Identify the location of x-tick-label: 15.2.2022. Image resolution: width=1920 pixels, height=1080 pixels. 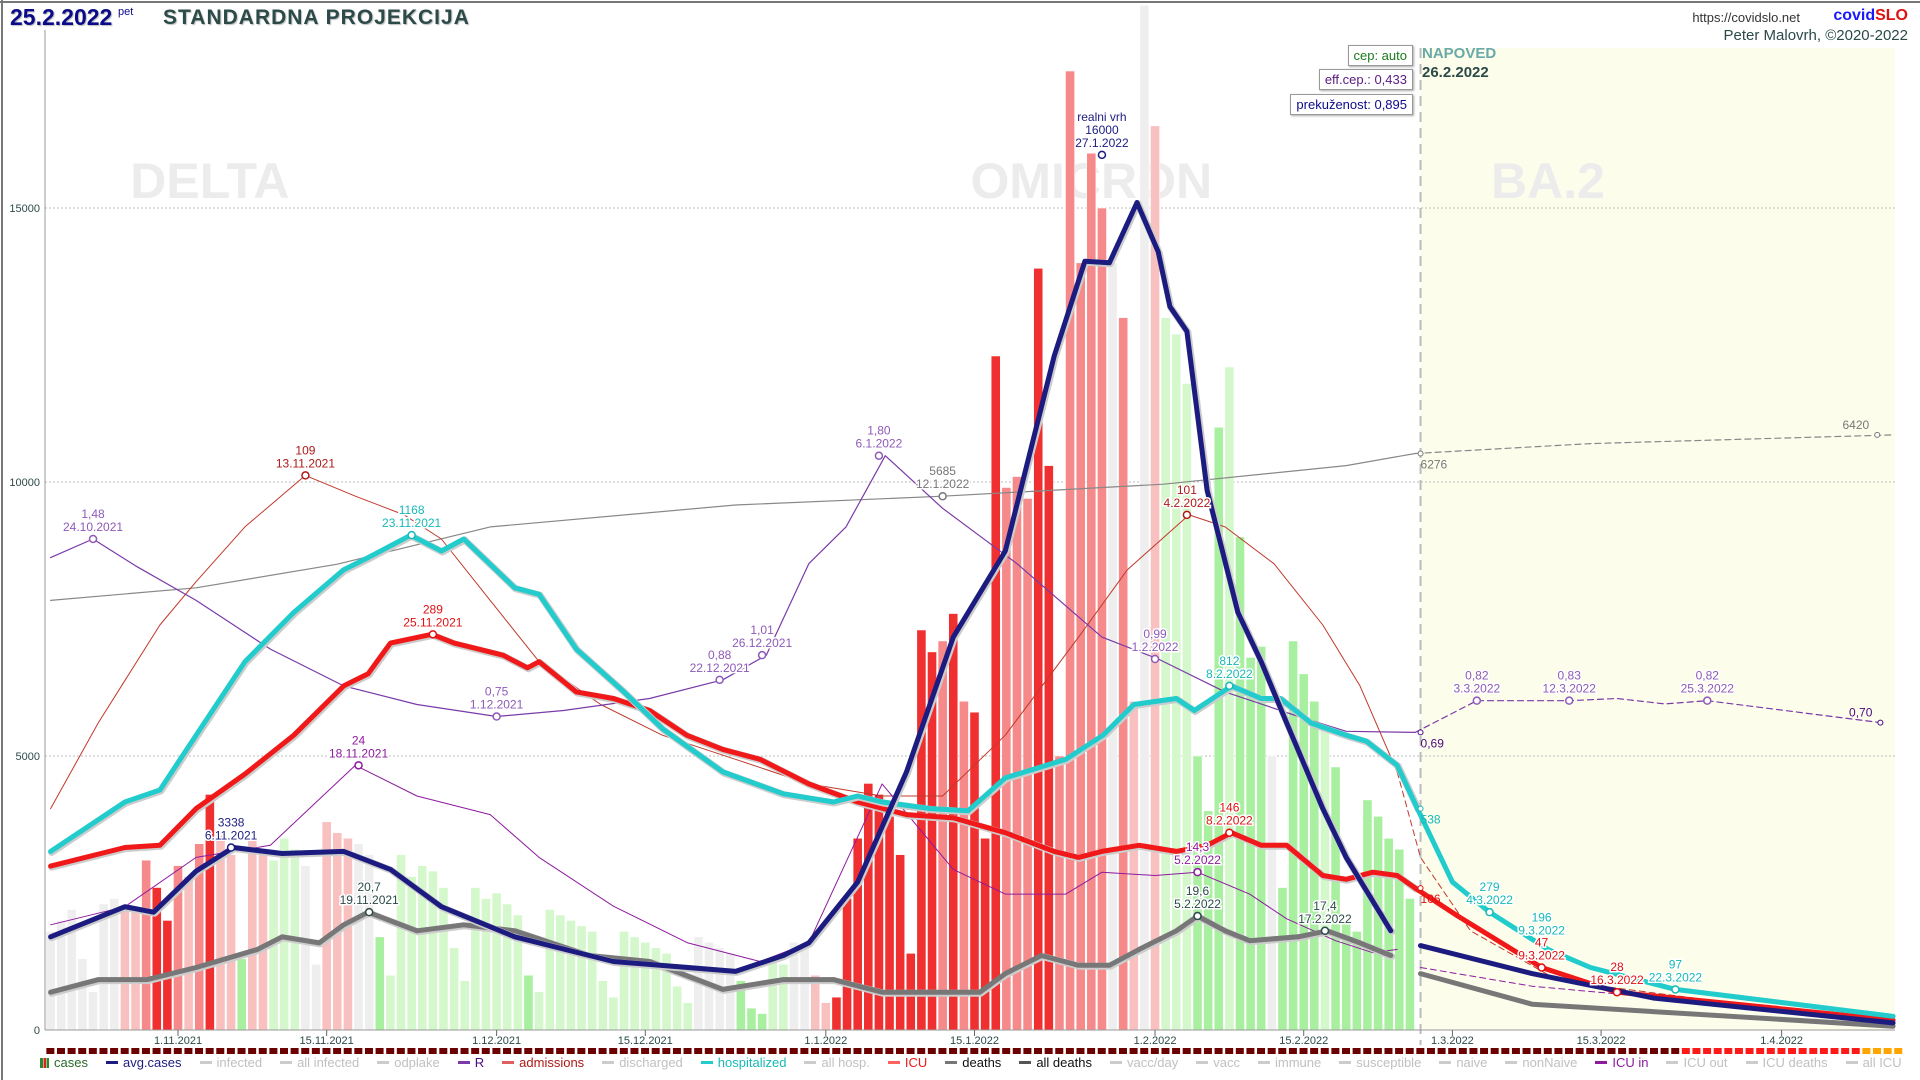
(1303, 1041).